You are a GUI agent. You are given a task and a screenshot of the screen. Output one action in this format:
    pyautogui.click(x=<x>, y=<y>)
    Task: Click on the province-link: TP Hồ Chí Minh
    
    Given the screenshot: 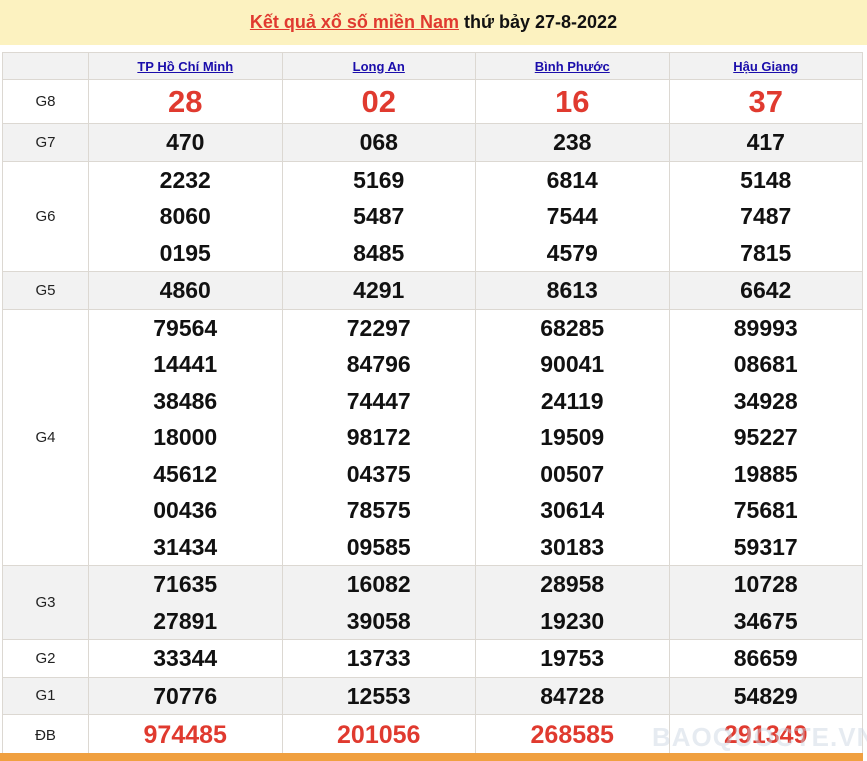 What is the action you would take?
    pyautogui.click(x=185, y=66)
    